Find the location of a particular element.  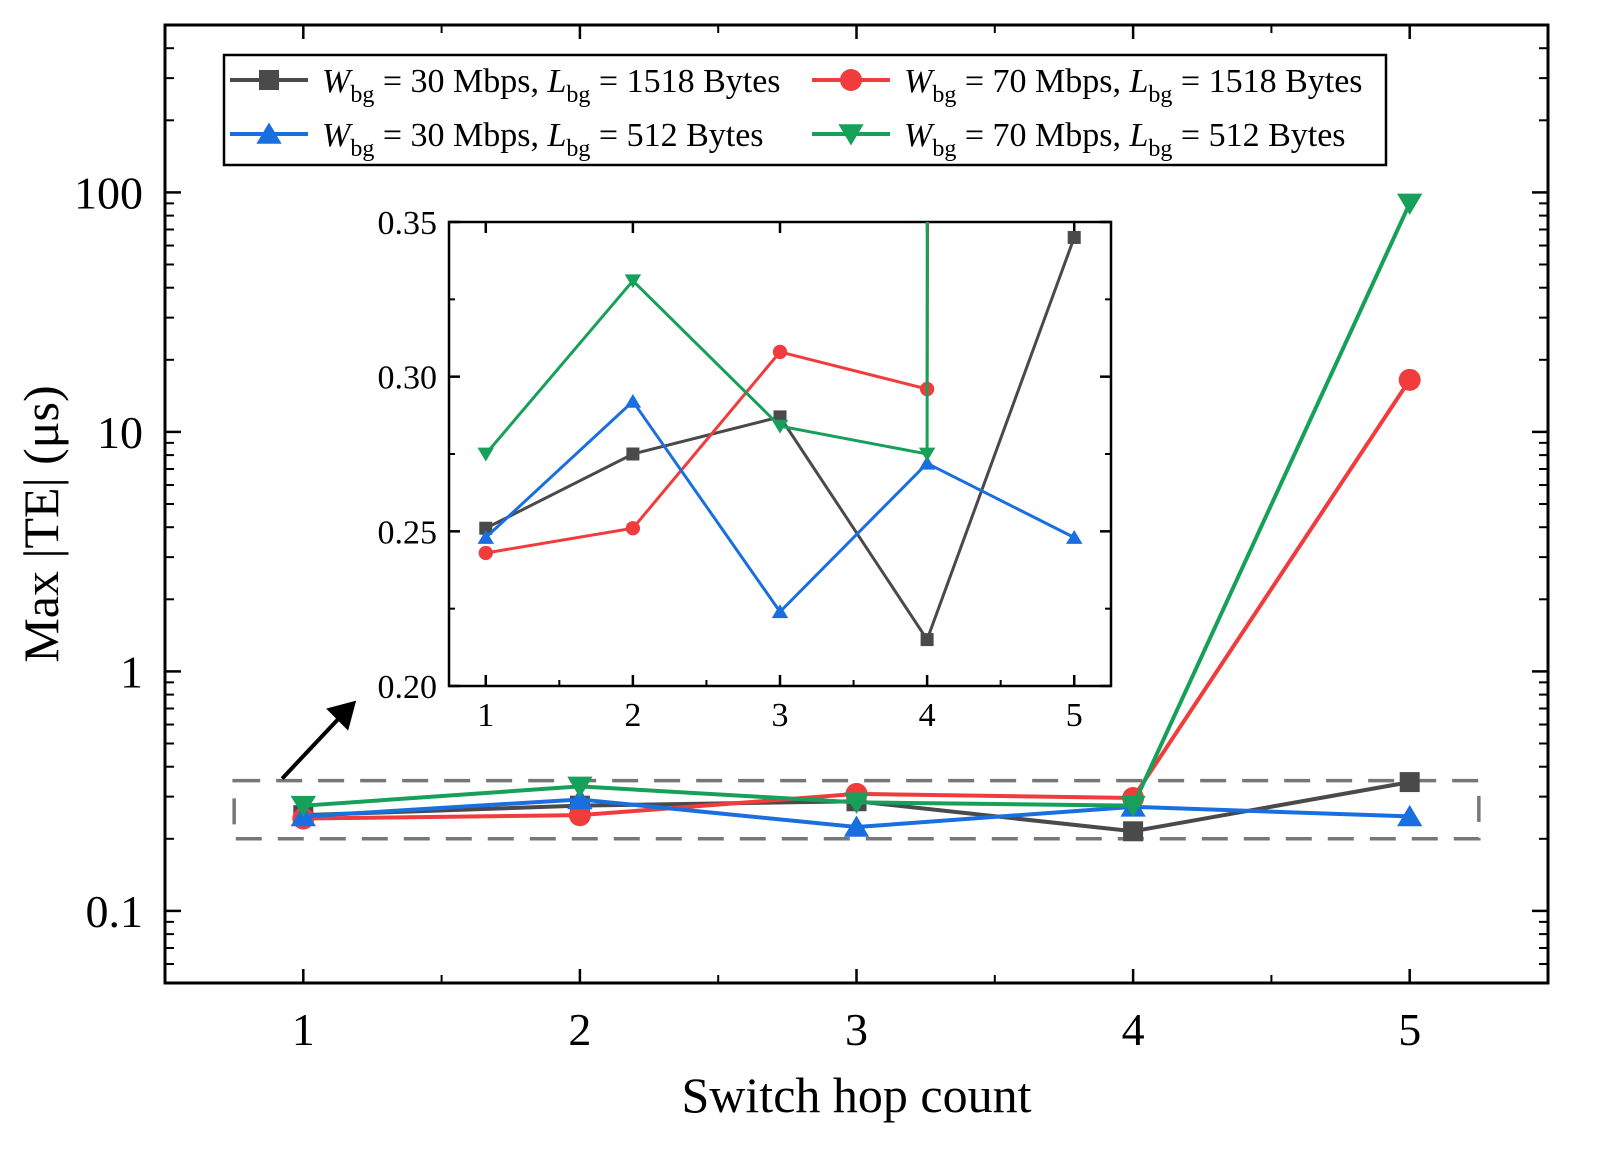

legend-entry: Wbg = 70 Mbps, Lbg = 1518 Bytes is located at coordinates (1087, 85).